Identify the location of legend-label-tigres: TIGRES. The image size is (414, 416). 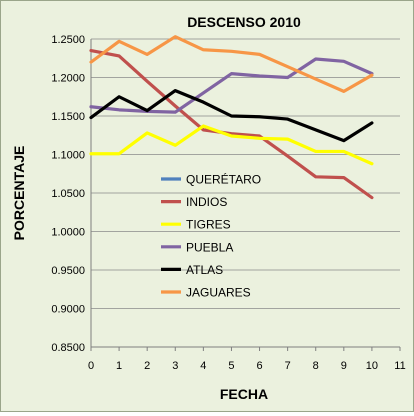
(208, 225).